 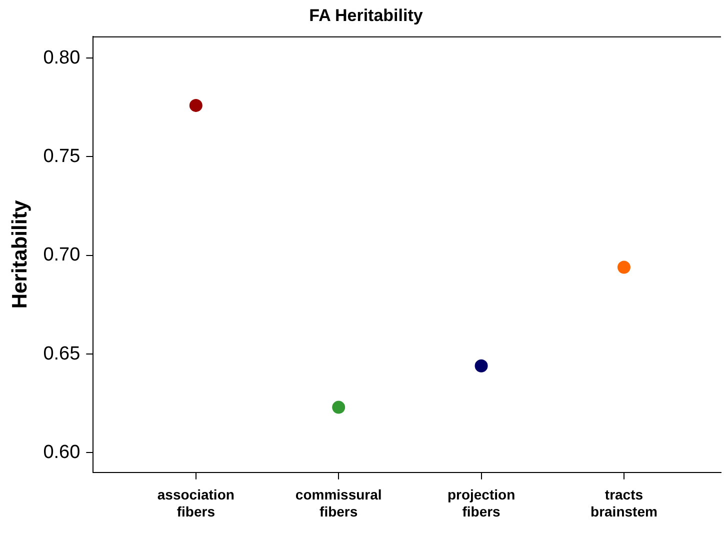 What do you see at coordinates (61, 353) in the screenshot?
I see `y-tick-label: 0.65` at bounding box center [61, 353].